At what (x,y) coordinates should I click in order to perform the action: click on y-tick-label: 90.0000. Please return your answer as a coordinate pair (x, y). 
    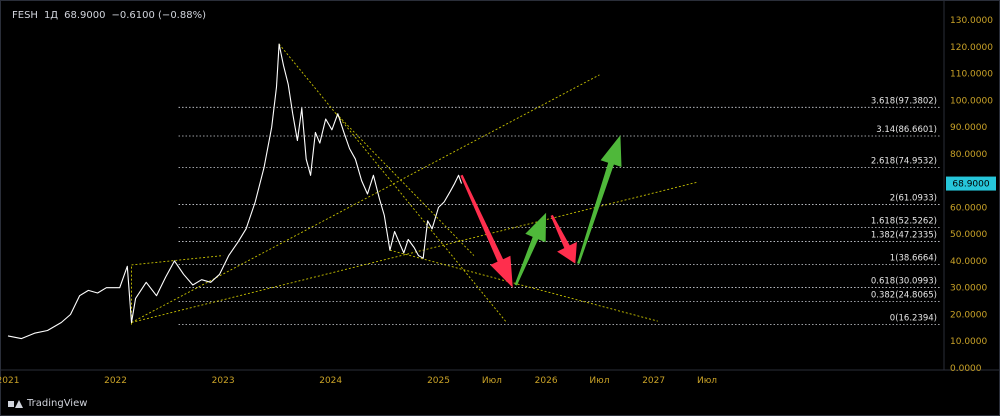
    Looking at the image, I should click on (968, 128).